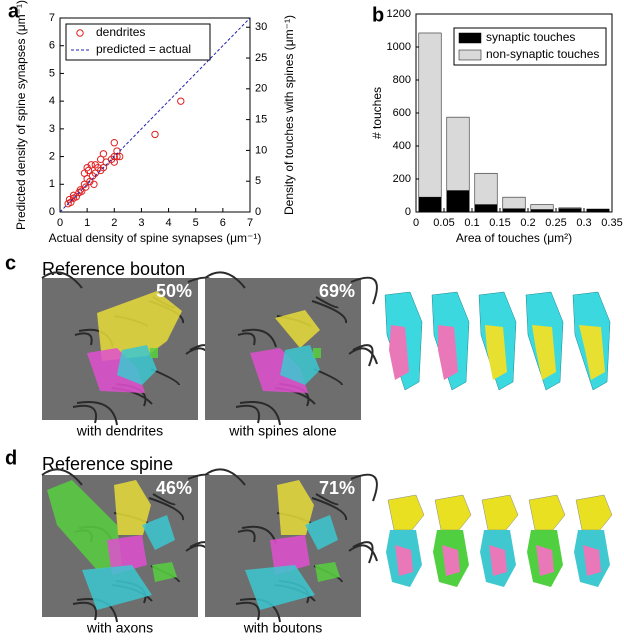 The image size is (624, 642). Describe the element at coordinates (402, 146) in the screenshot. I see `y-tick-label: 400` at that location.